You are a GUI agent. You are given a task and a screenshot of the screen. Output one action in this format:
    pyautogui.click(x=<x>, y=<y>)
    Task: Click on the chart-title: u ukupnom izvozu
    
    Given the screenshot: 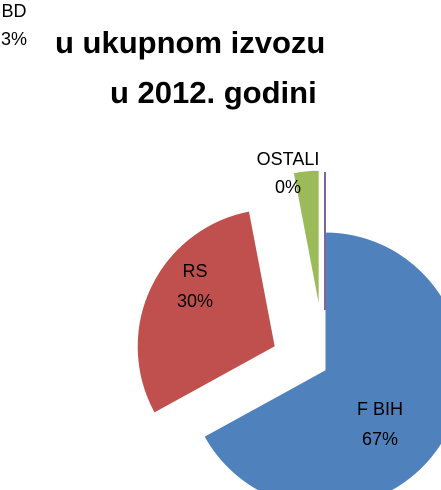 What is the action you would take?
    pyautogui.click(x=190, y=42)
    